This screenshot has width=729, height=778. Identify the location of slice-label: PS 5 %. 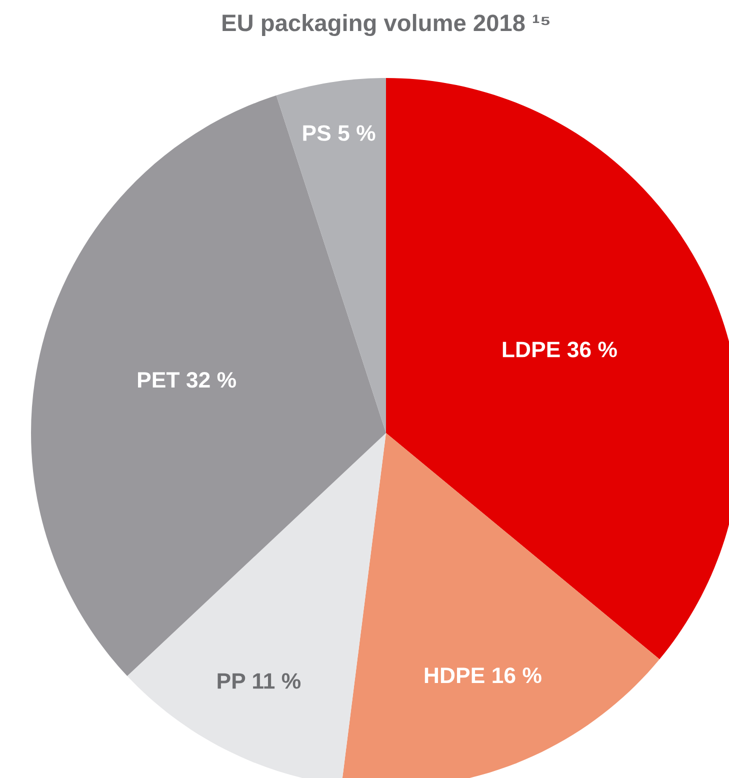
(339, 133).